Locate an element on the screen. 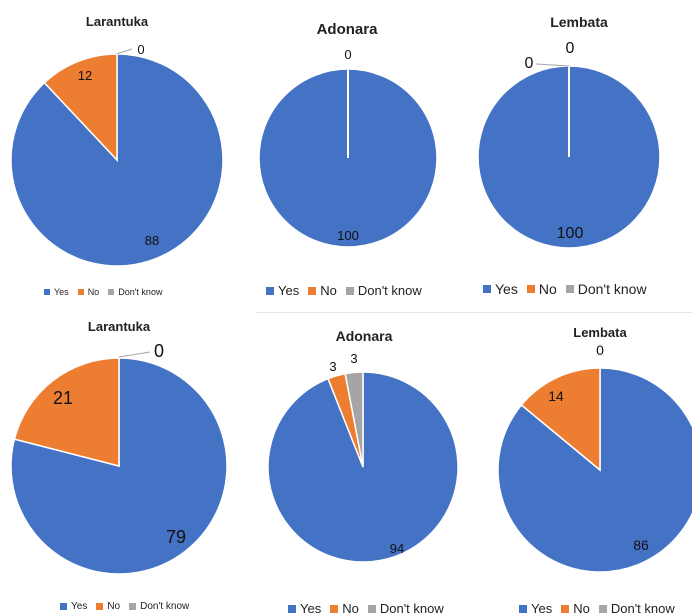  data-label-yes: 79 is located at coordinates (176, 537).